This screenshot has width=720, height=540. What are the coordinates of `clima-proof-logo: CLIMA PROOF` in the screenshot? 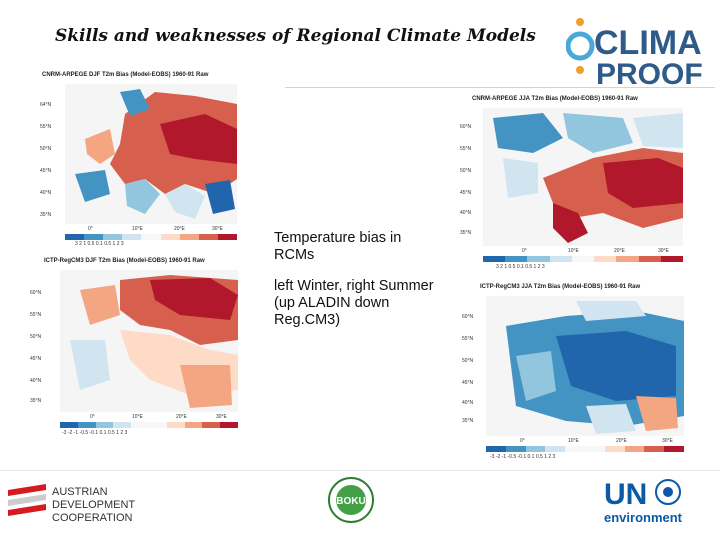 It's located at (634, 53).